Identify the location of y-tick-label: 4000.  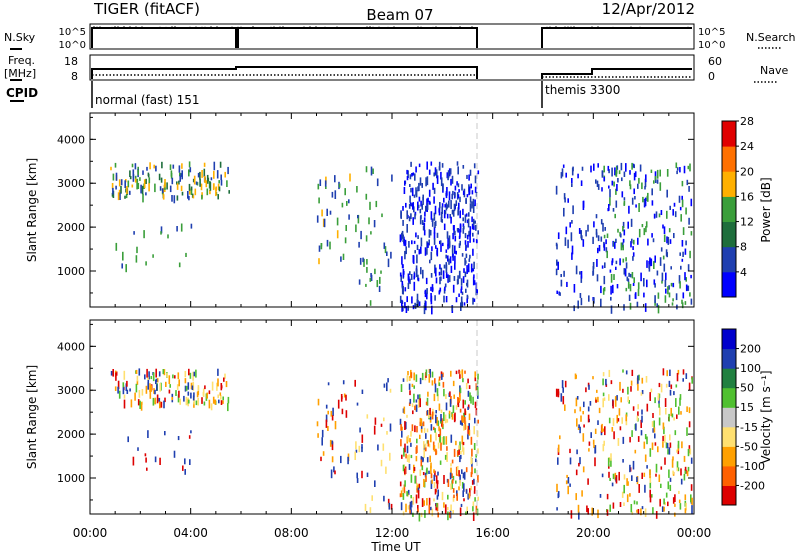
(71, 346).